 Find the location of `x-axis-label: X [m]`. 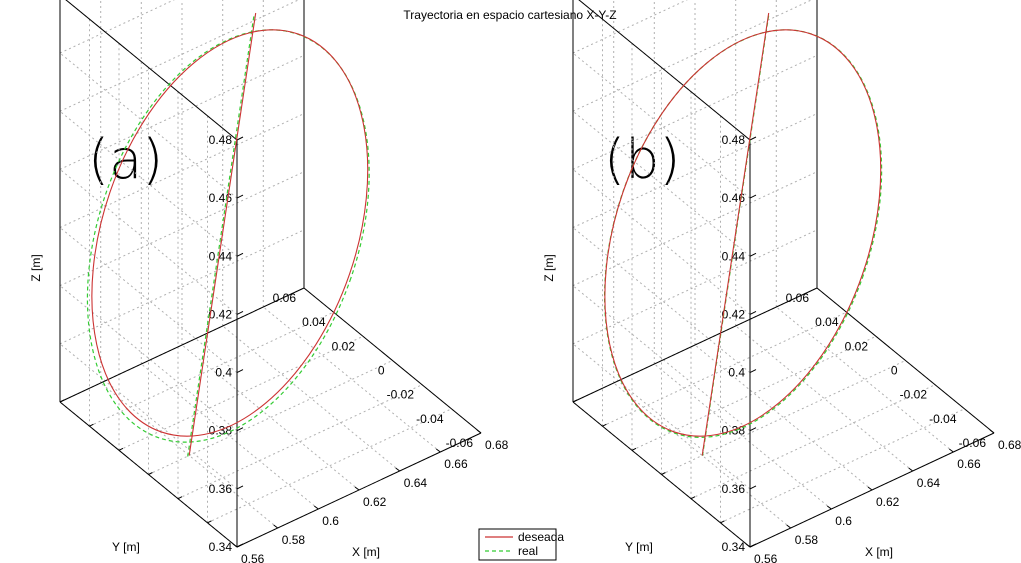

x-axis-label: X [m] is located at coordinates (879, 552).